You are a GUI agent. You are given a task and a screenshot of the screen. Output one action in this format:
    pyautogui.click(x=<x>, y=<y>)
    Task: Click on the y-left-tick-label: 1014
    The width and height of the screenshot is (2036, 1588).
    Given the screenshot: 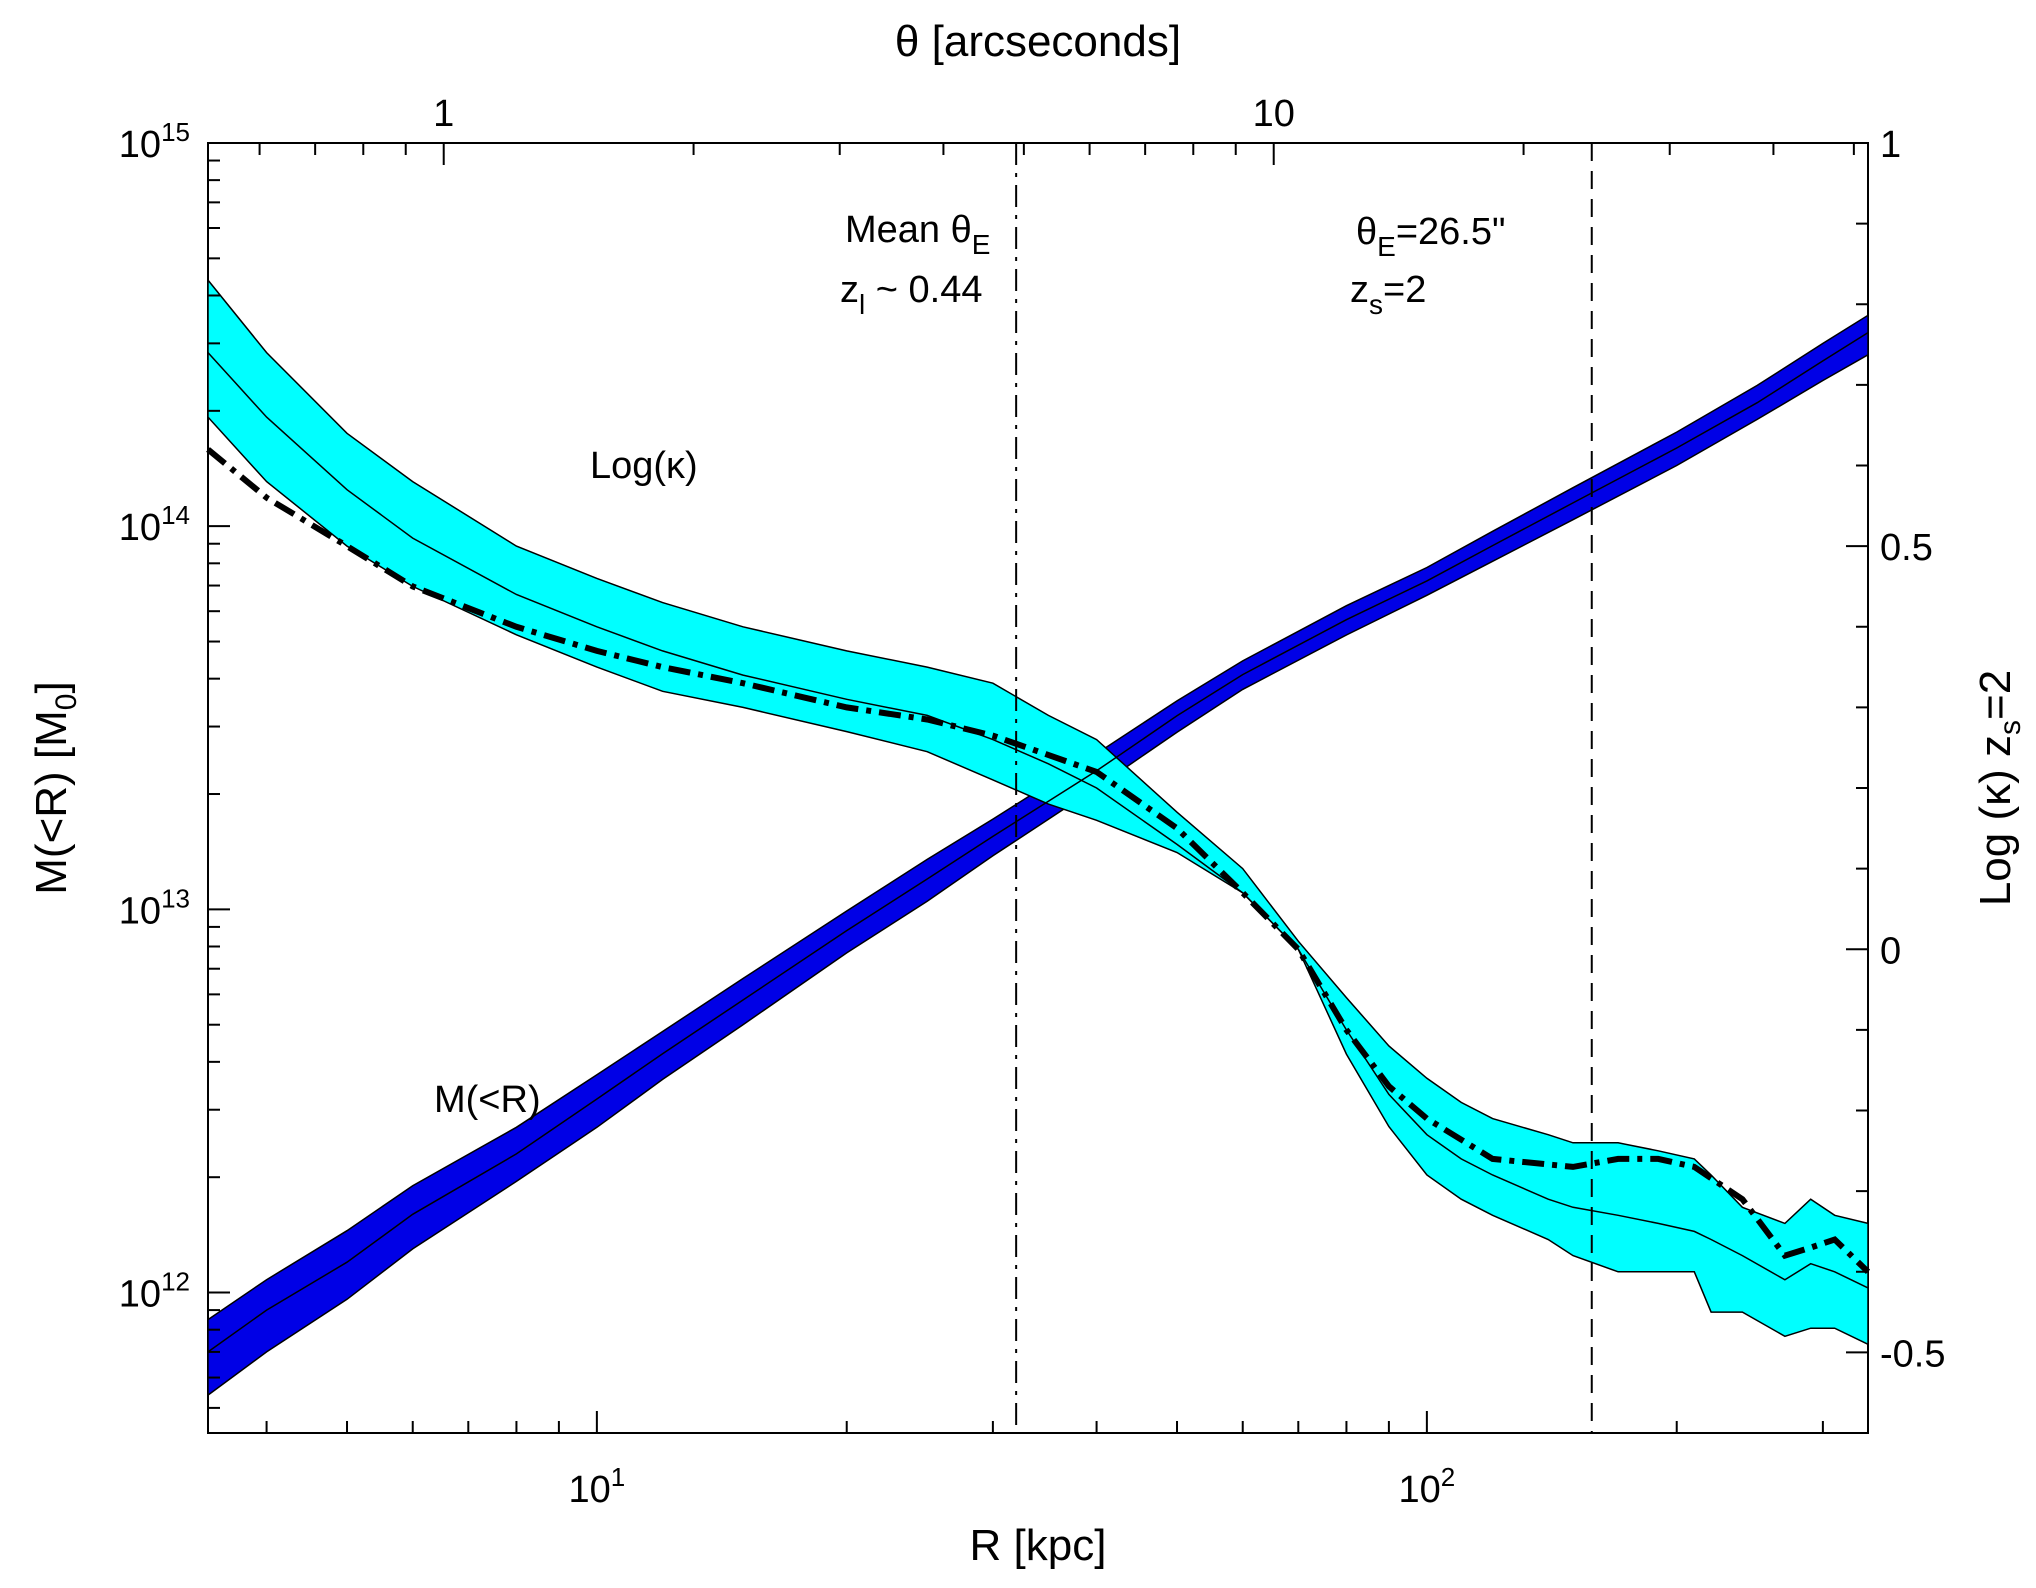 What is the action you would take?
    pyautogui.click(x=154, y=524)
    